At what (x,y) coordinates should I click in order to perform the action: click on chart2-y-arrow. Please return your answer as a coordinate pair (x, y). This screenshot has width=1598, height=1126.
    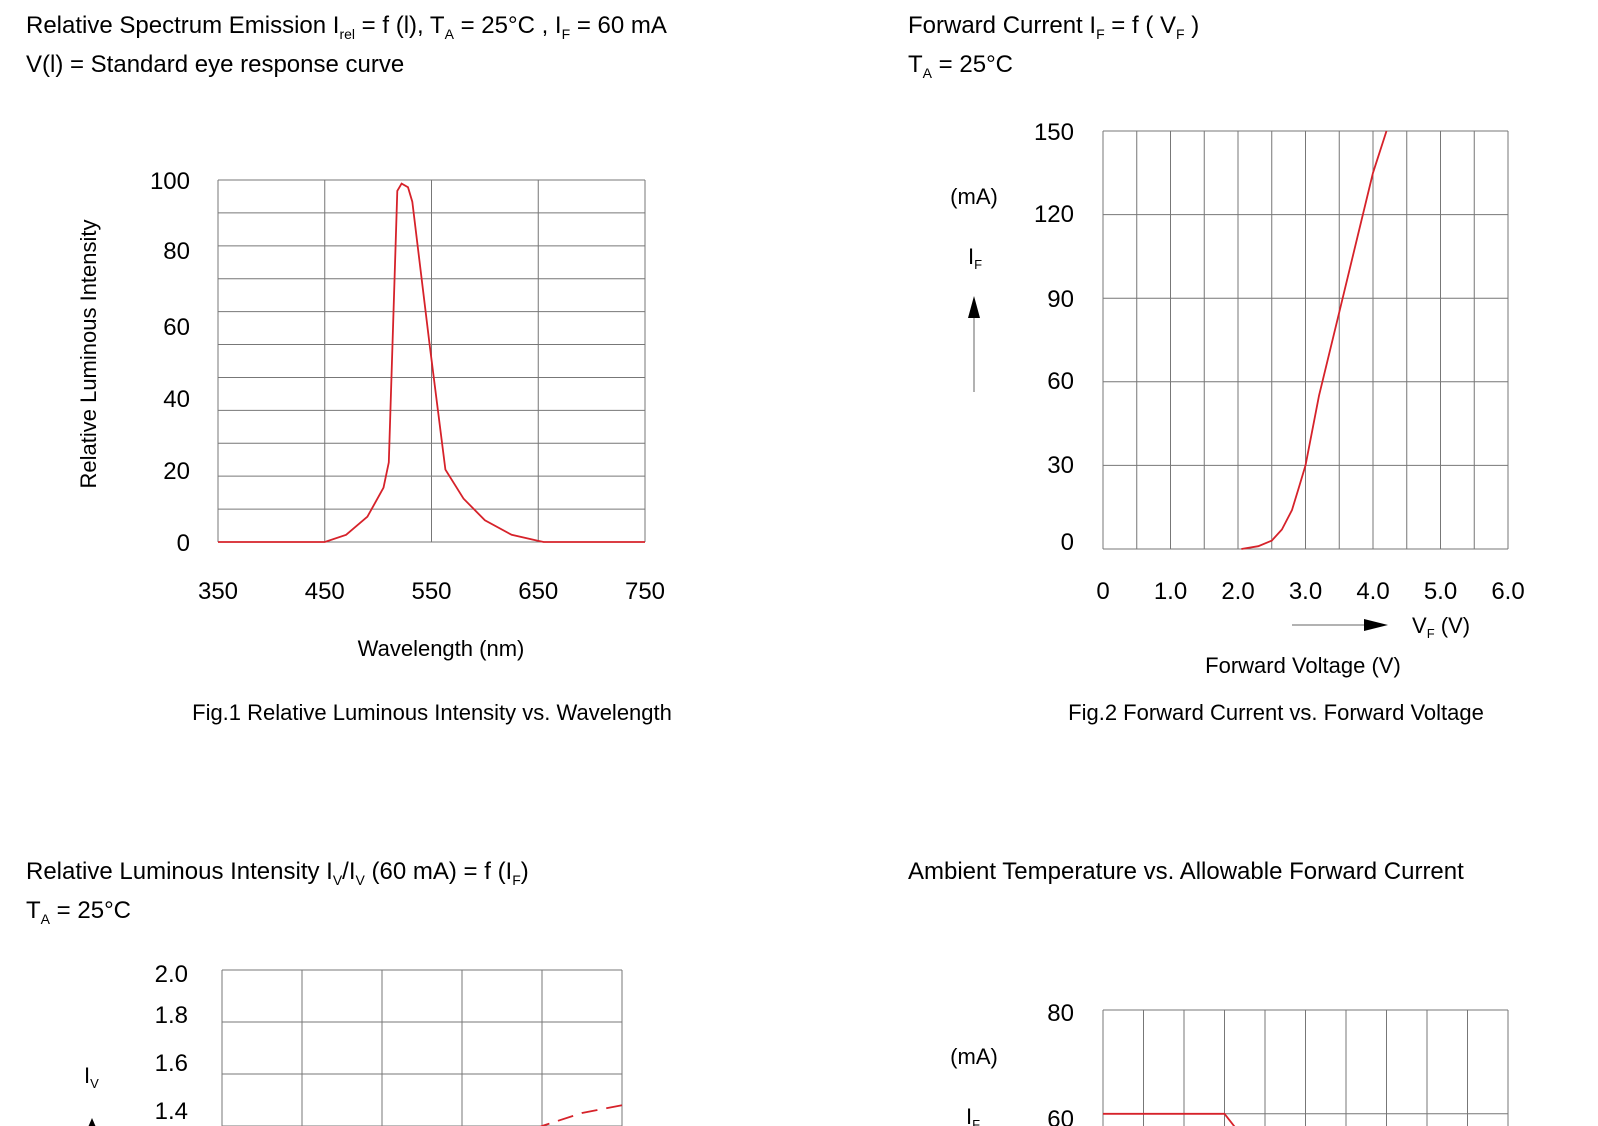
    Looking at the image, I should click on (974, 344).